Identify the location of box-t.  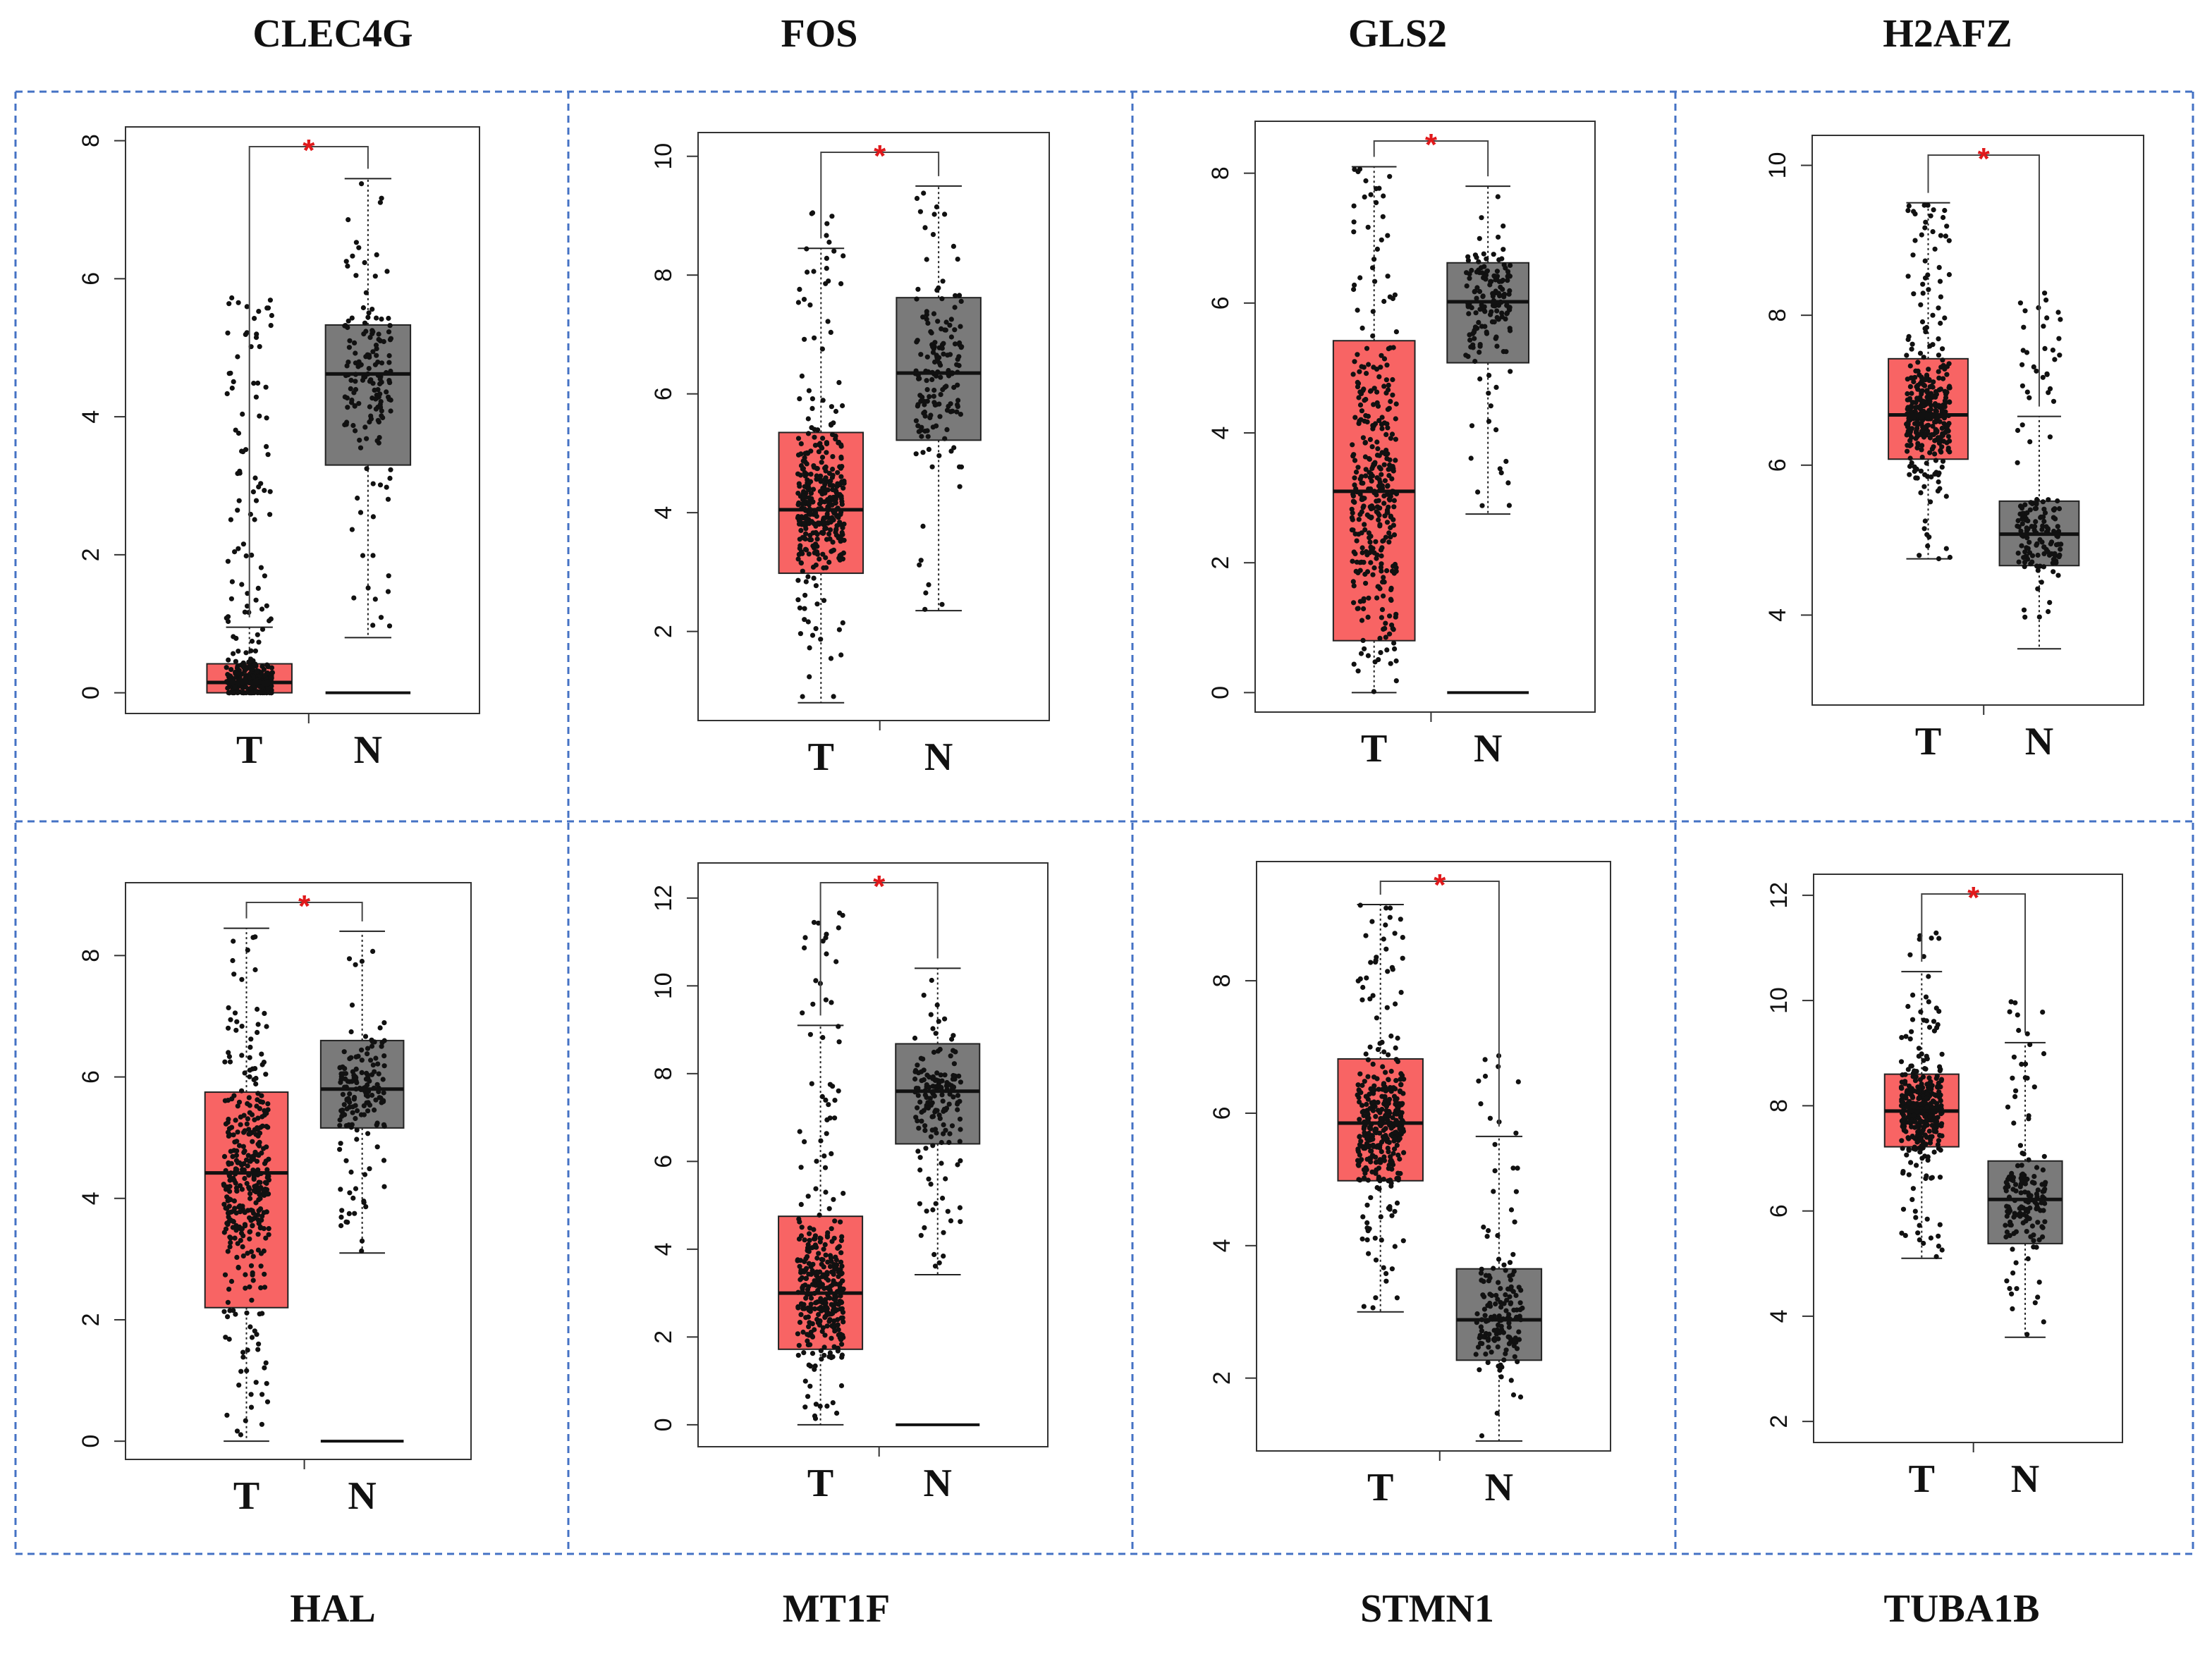
(1380, 1107).